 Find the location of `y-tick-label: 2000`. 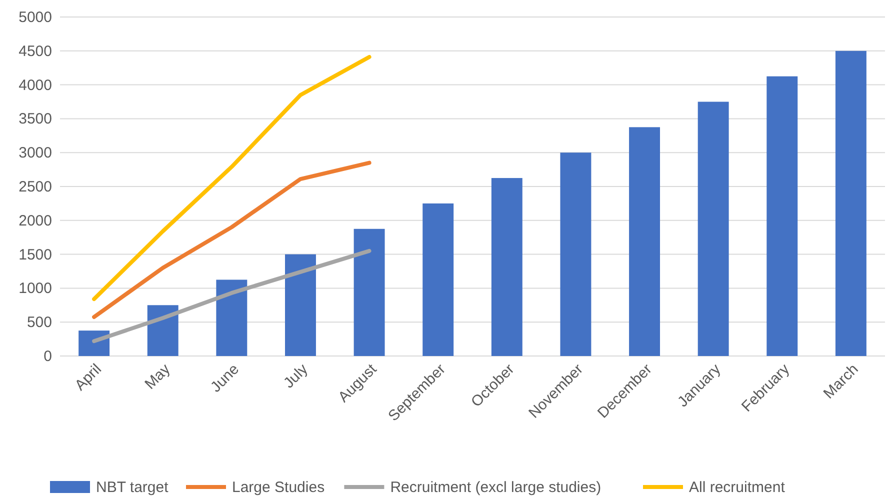

y-tick-label: 2000 is located at coordinates (35, 221).